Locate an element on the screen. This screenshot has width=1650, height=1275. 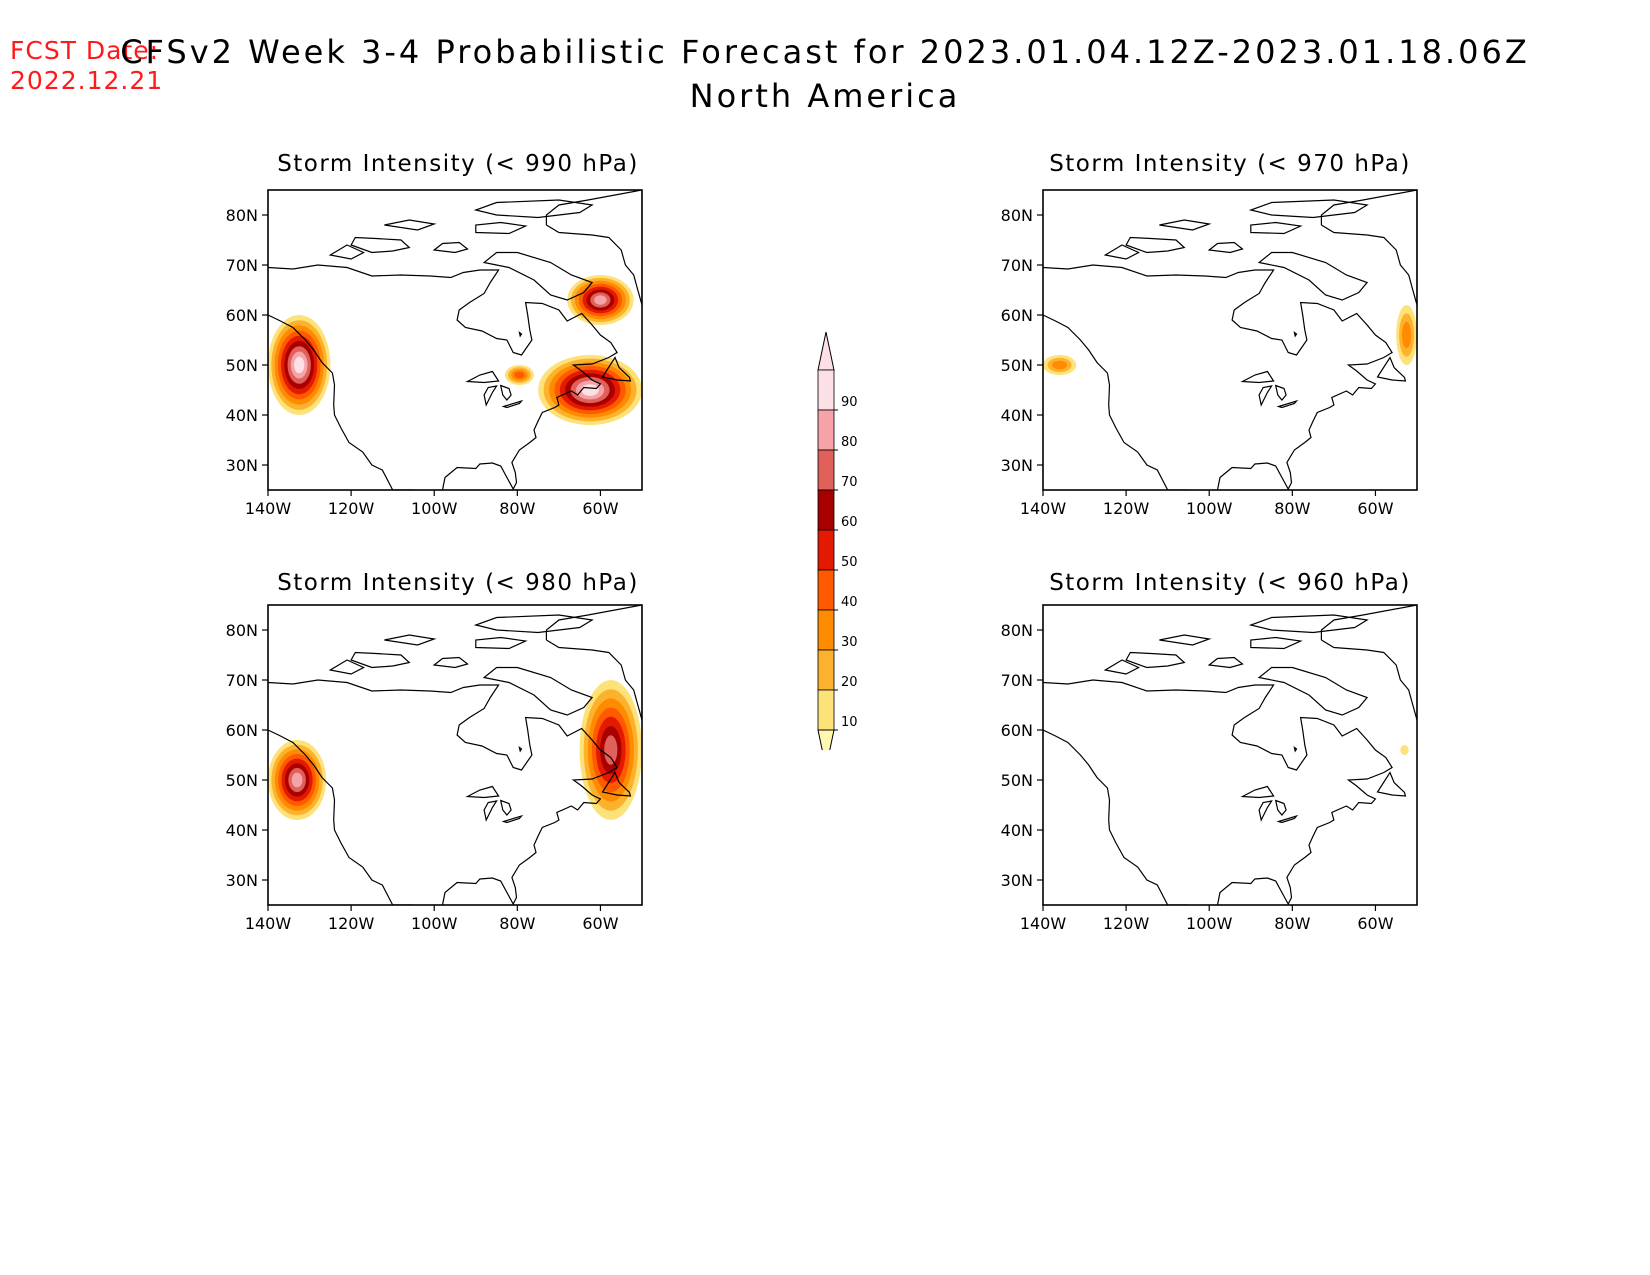
map-panel-980: 80N 70N 60N 50N 40N 30N 140W 120W 100W 80W 60W is located at coordinates (434, 768).